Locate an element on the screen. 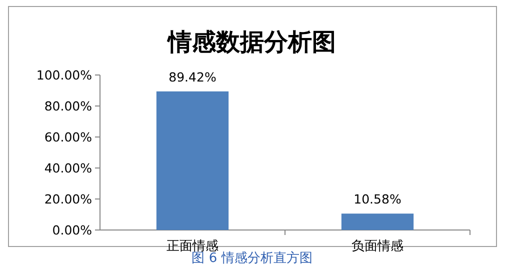  x-tick-label: 负面情感 is located at coordinates (378, 246).